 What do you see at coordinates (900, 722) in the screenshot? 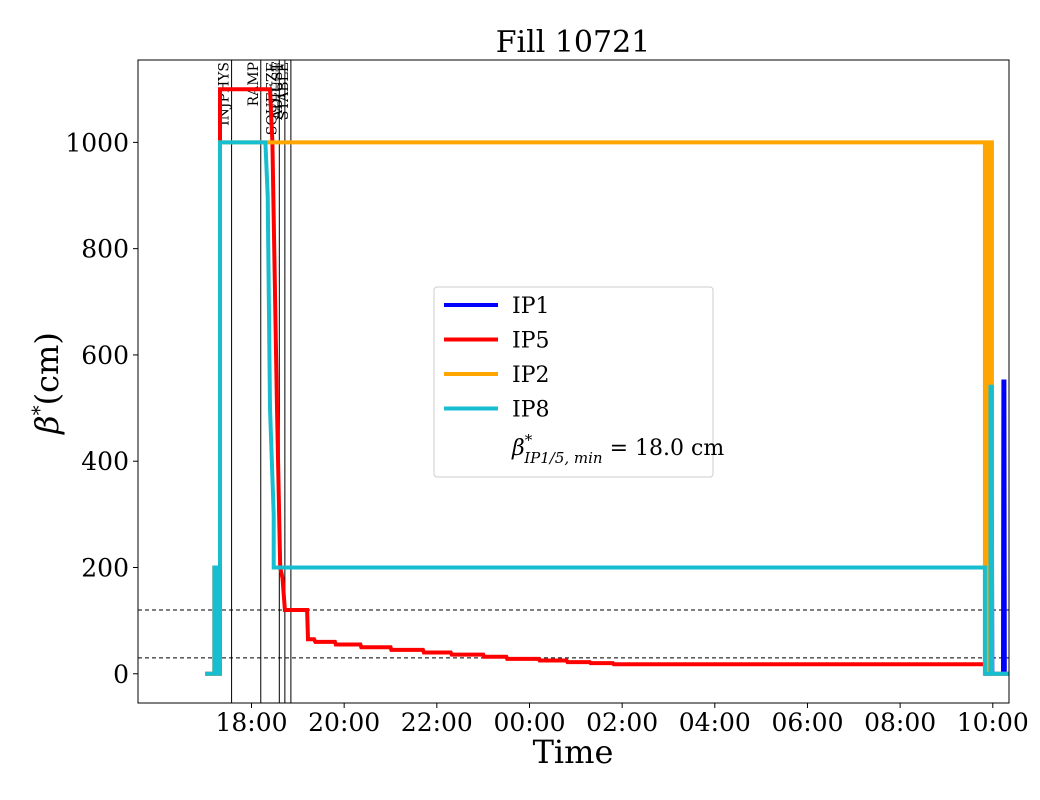
I see `x-tick-label-7: 08:00` at bounding box center [900, 722].